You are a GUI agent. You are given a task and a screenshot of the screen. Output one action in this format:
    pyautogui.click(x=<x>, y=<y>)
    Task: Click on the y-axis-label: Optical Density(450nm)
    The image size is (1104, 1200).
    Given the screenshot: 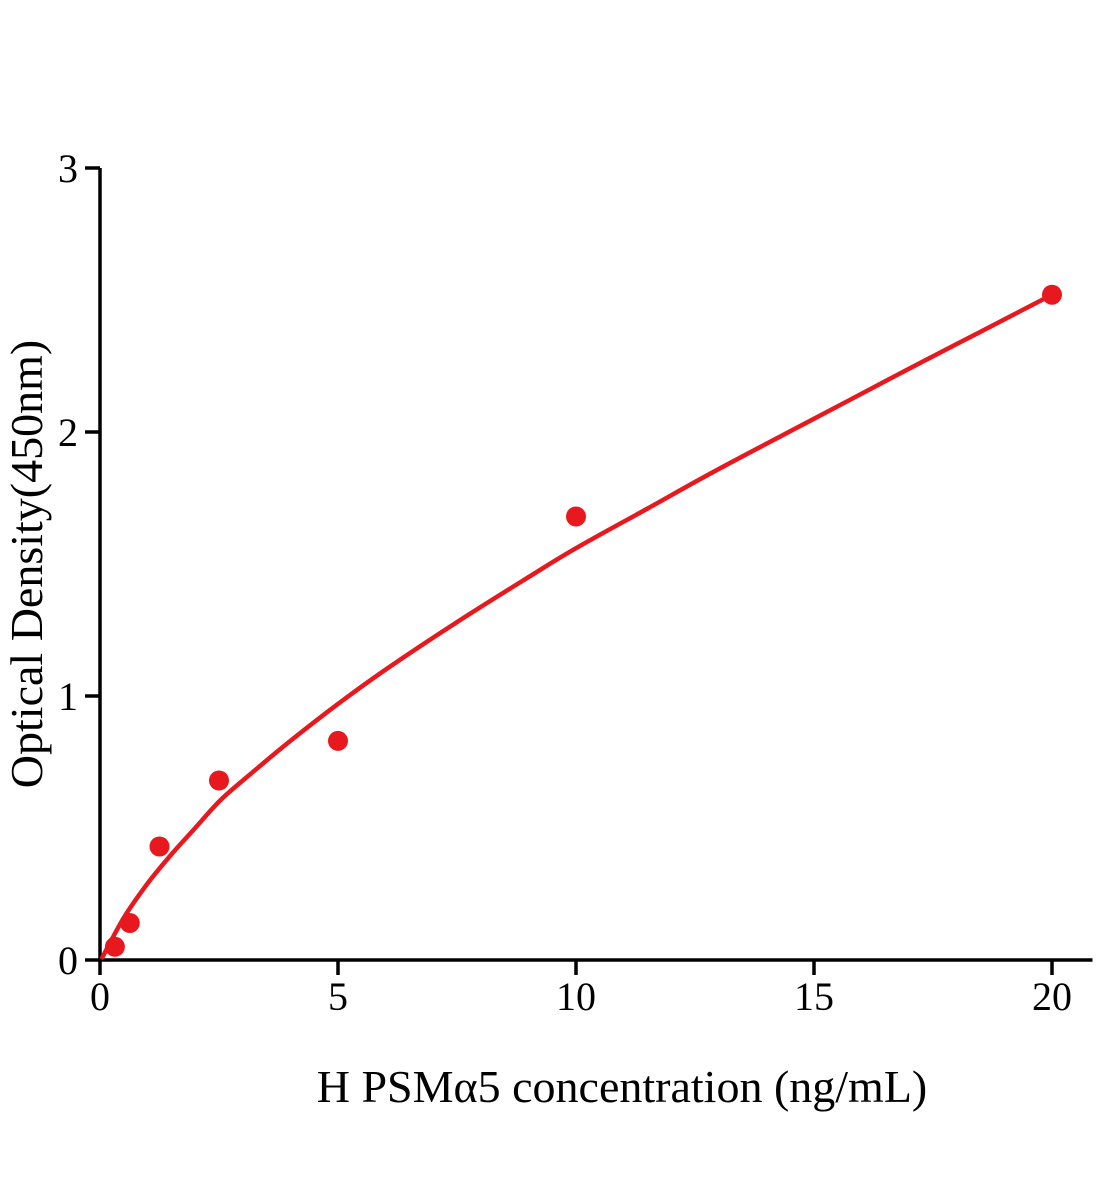 What is the action you would take?
    pyautogui.click(x=26, y=564)
    